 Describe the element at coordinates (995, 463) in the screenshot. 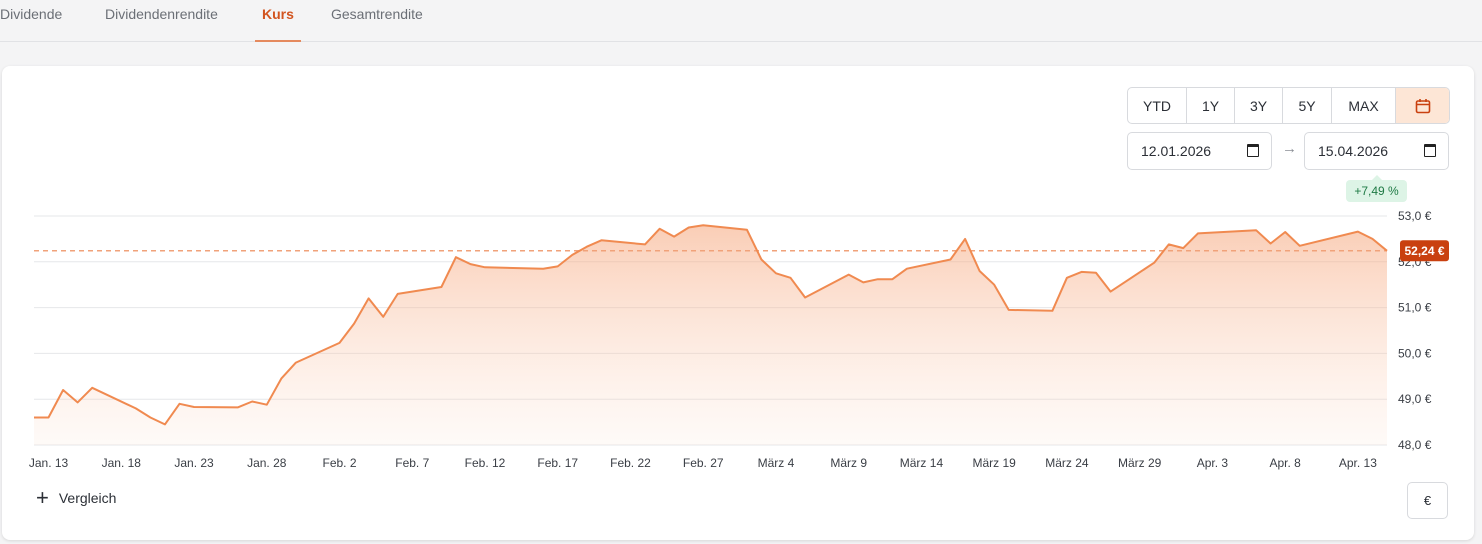

I see `x-tick-label: März 19` at that location.